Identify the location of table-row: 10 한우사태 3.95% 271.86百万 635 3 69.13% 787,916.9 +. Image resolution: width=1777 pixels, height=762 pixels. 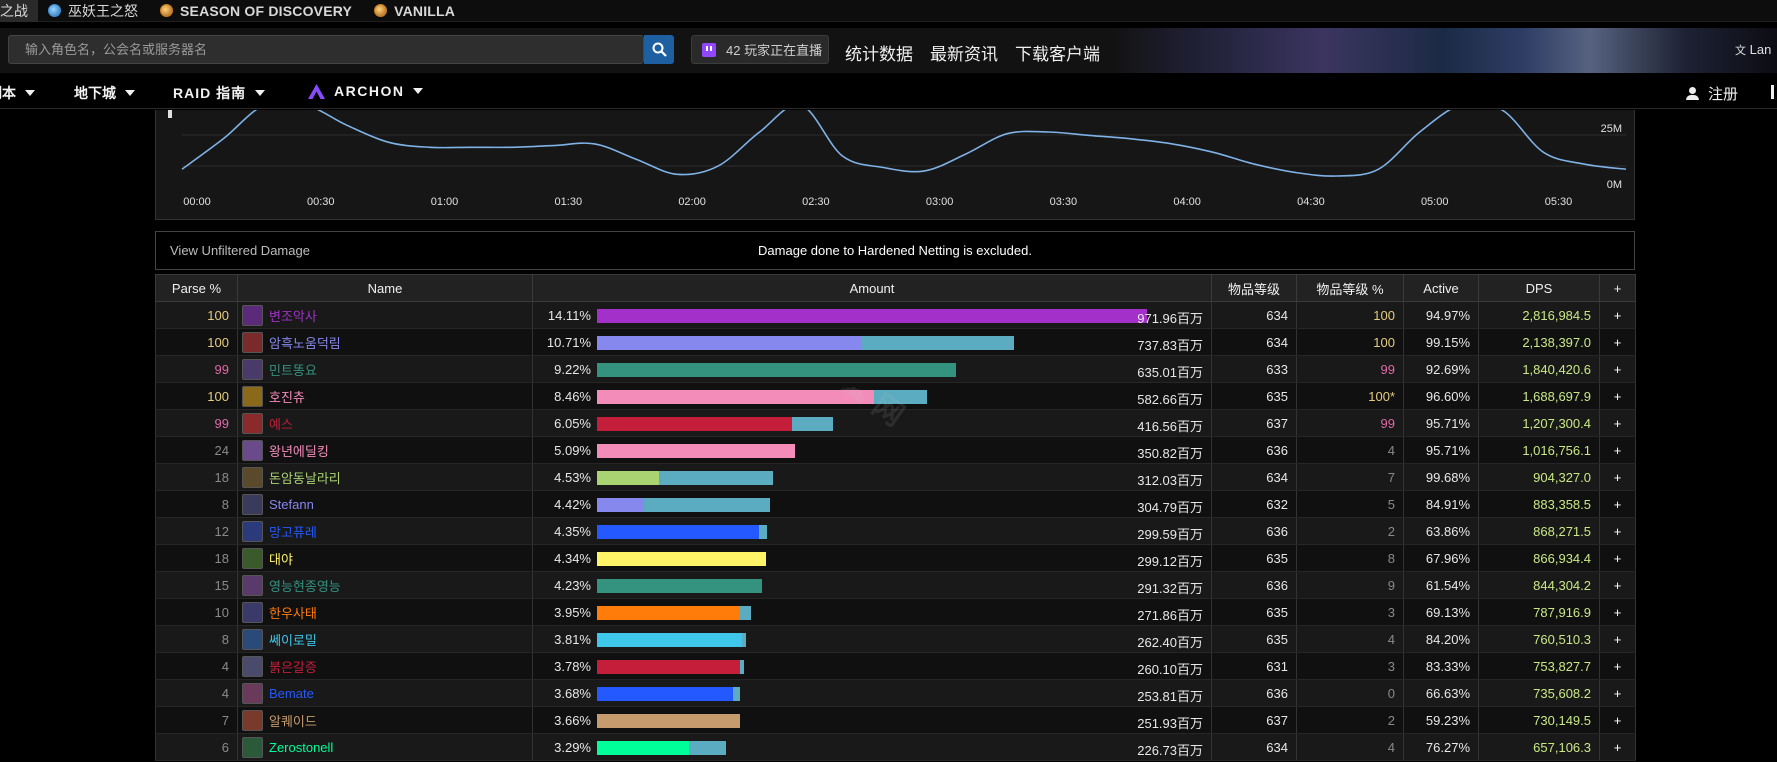
(895, 612).